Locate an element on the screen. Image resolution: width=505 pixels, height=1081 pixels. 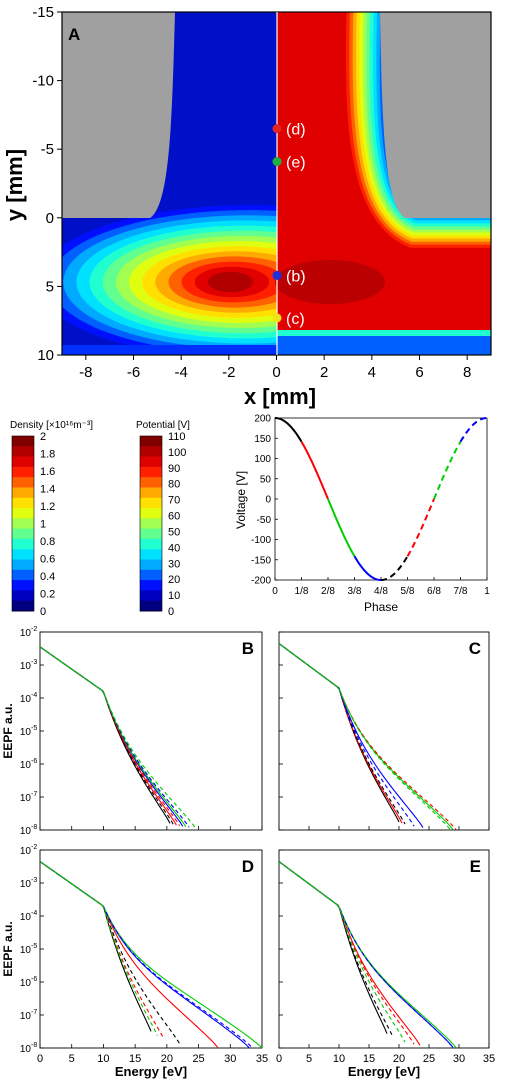
legend-level-label: 1.2 is located at coordinates (47, 507).